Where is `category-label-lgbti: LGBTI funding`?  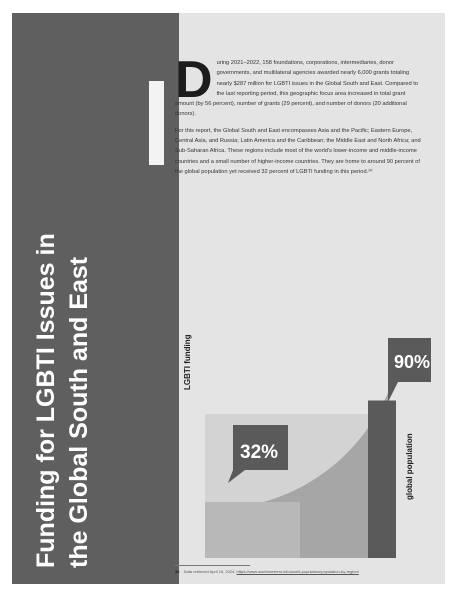 category-label-lgbti: LGBTI funding is located at coordinates (187, 362).